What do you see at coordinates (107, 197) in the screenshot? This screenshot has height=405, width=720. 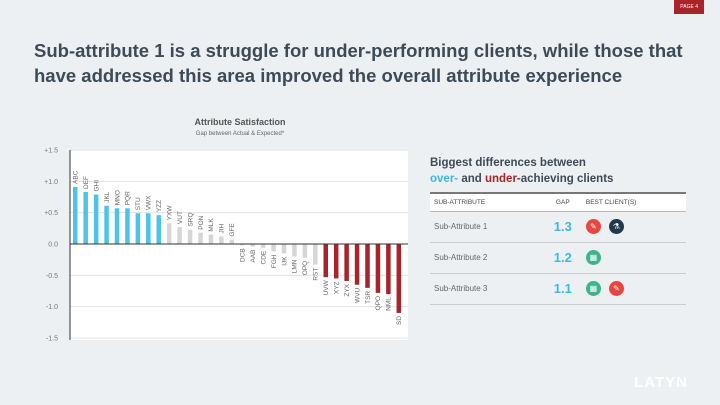 I see `bar-label: JKL` at bounding box center [107, 197].